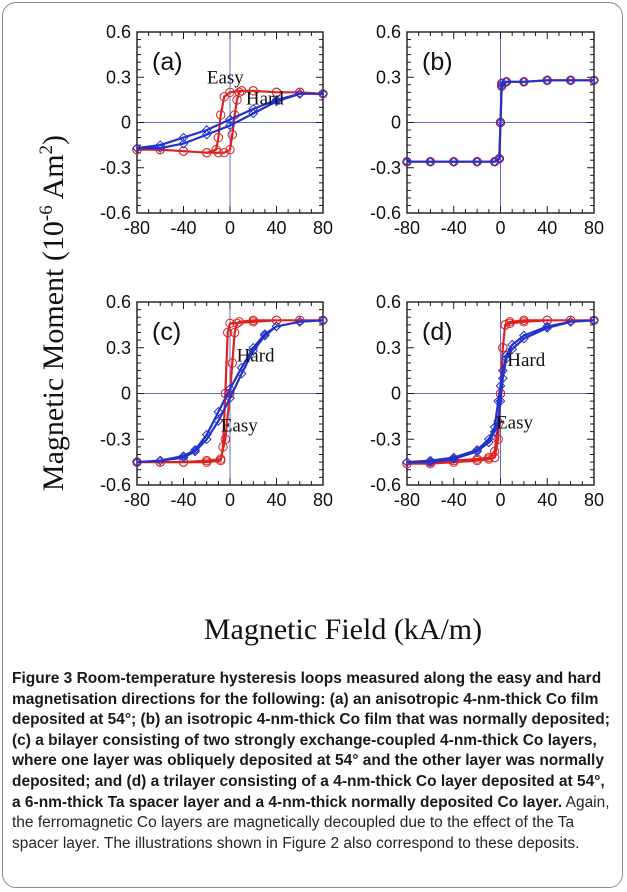 Image resolution: width=627 pixels, height=892 pixels. What do you see at coordinates (115, 213) in the screenshot?
I see `panel-a-y-tick-label: -0.6` at bounding box center [115, 213].